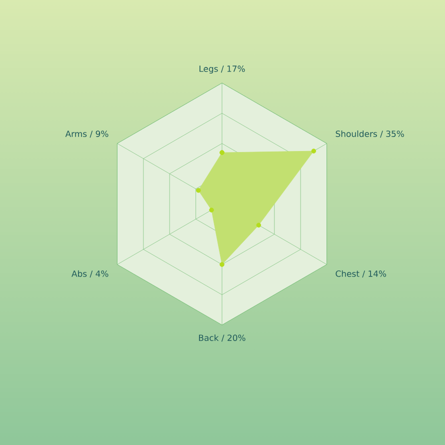 This screenshot has width=445, height=445. I want to click on spoke-label: Chest / 14%, so click(361, 274).